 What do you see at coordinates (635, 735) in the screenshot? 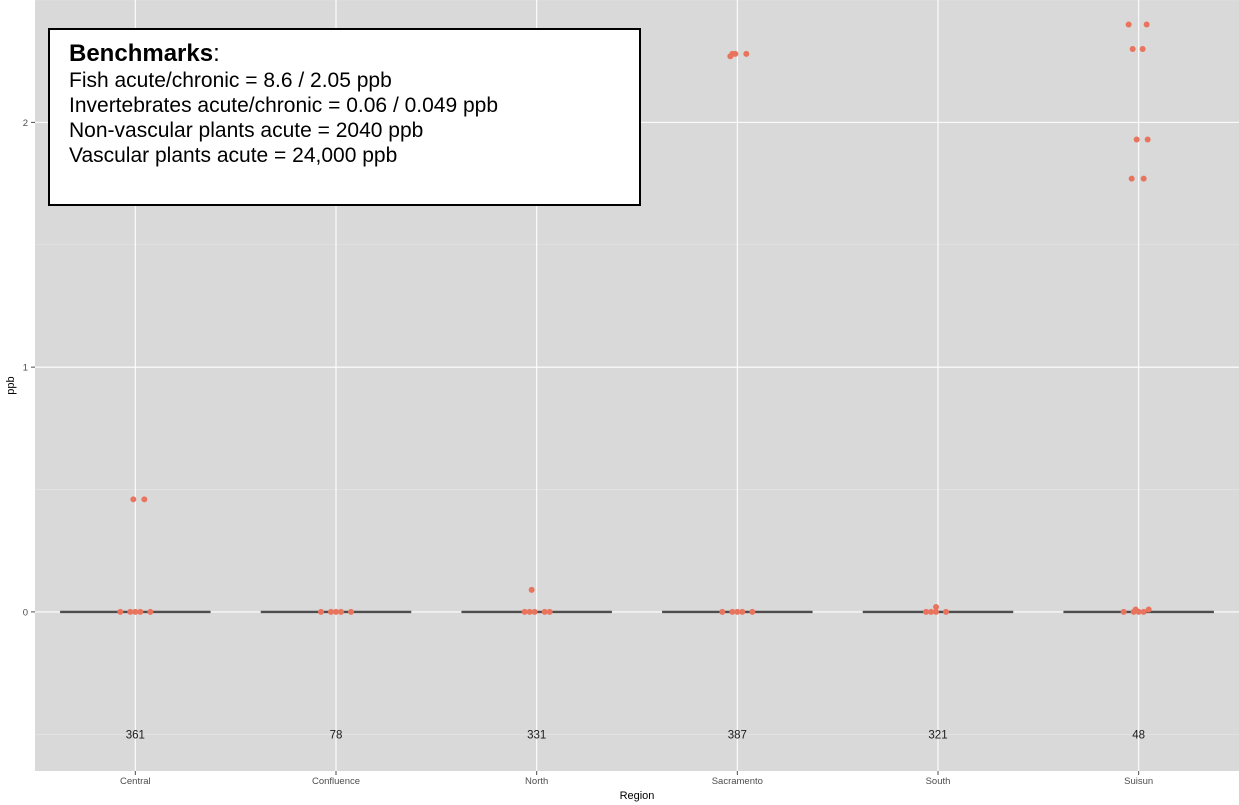
I see `count-labels: 361 78 331 387 321 48` at bounding box center [635, 735].